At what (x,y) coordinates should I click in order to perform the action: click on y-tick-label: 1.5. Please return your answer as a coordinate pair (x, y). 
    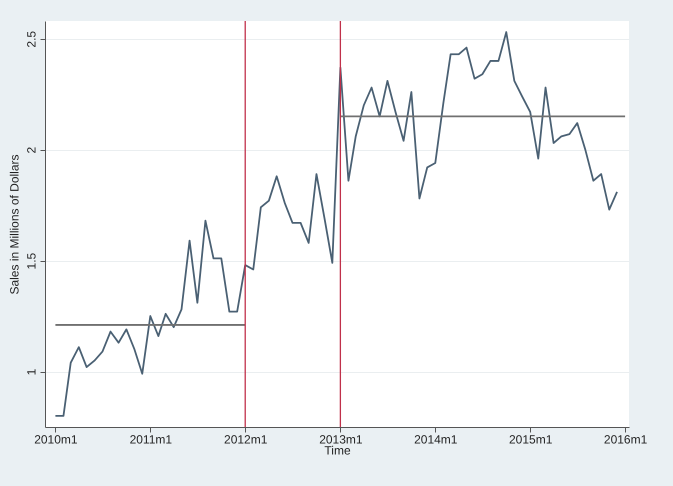
    Looking at the image, I should click on (31, 261).